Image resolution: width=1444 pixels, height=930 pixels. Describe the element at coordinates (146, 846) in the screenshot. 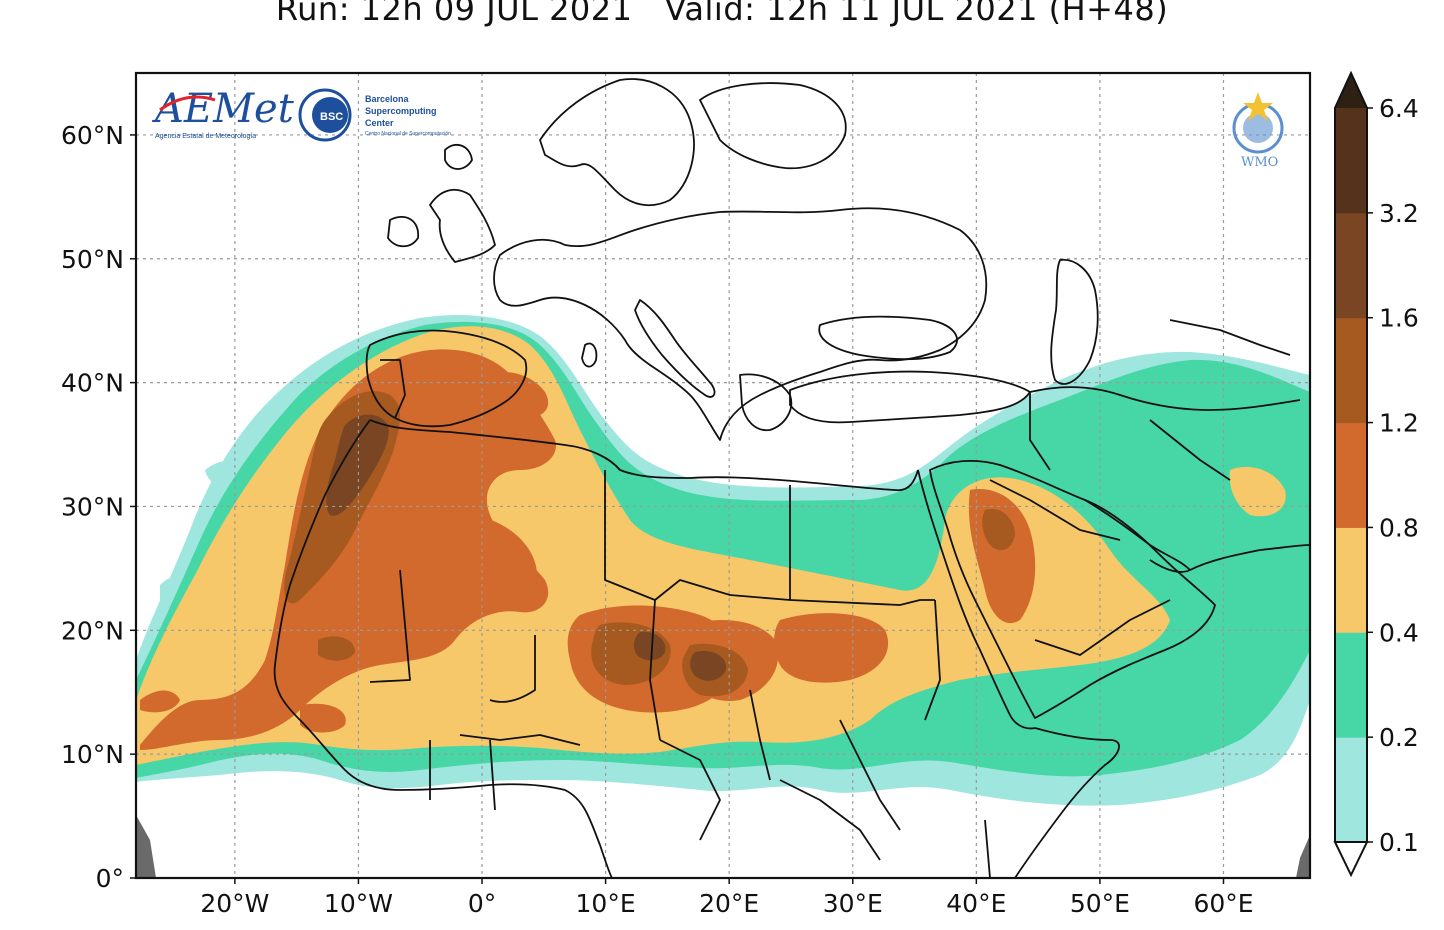

I see `missing-data-left` at that location.